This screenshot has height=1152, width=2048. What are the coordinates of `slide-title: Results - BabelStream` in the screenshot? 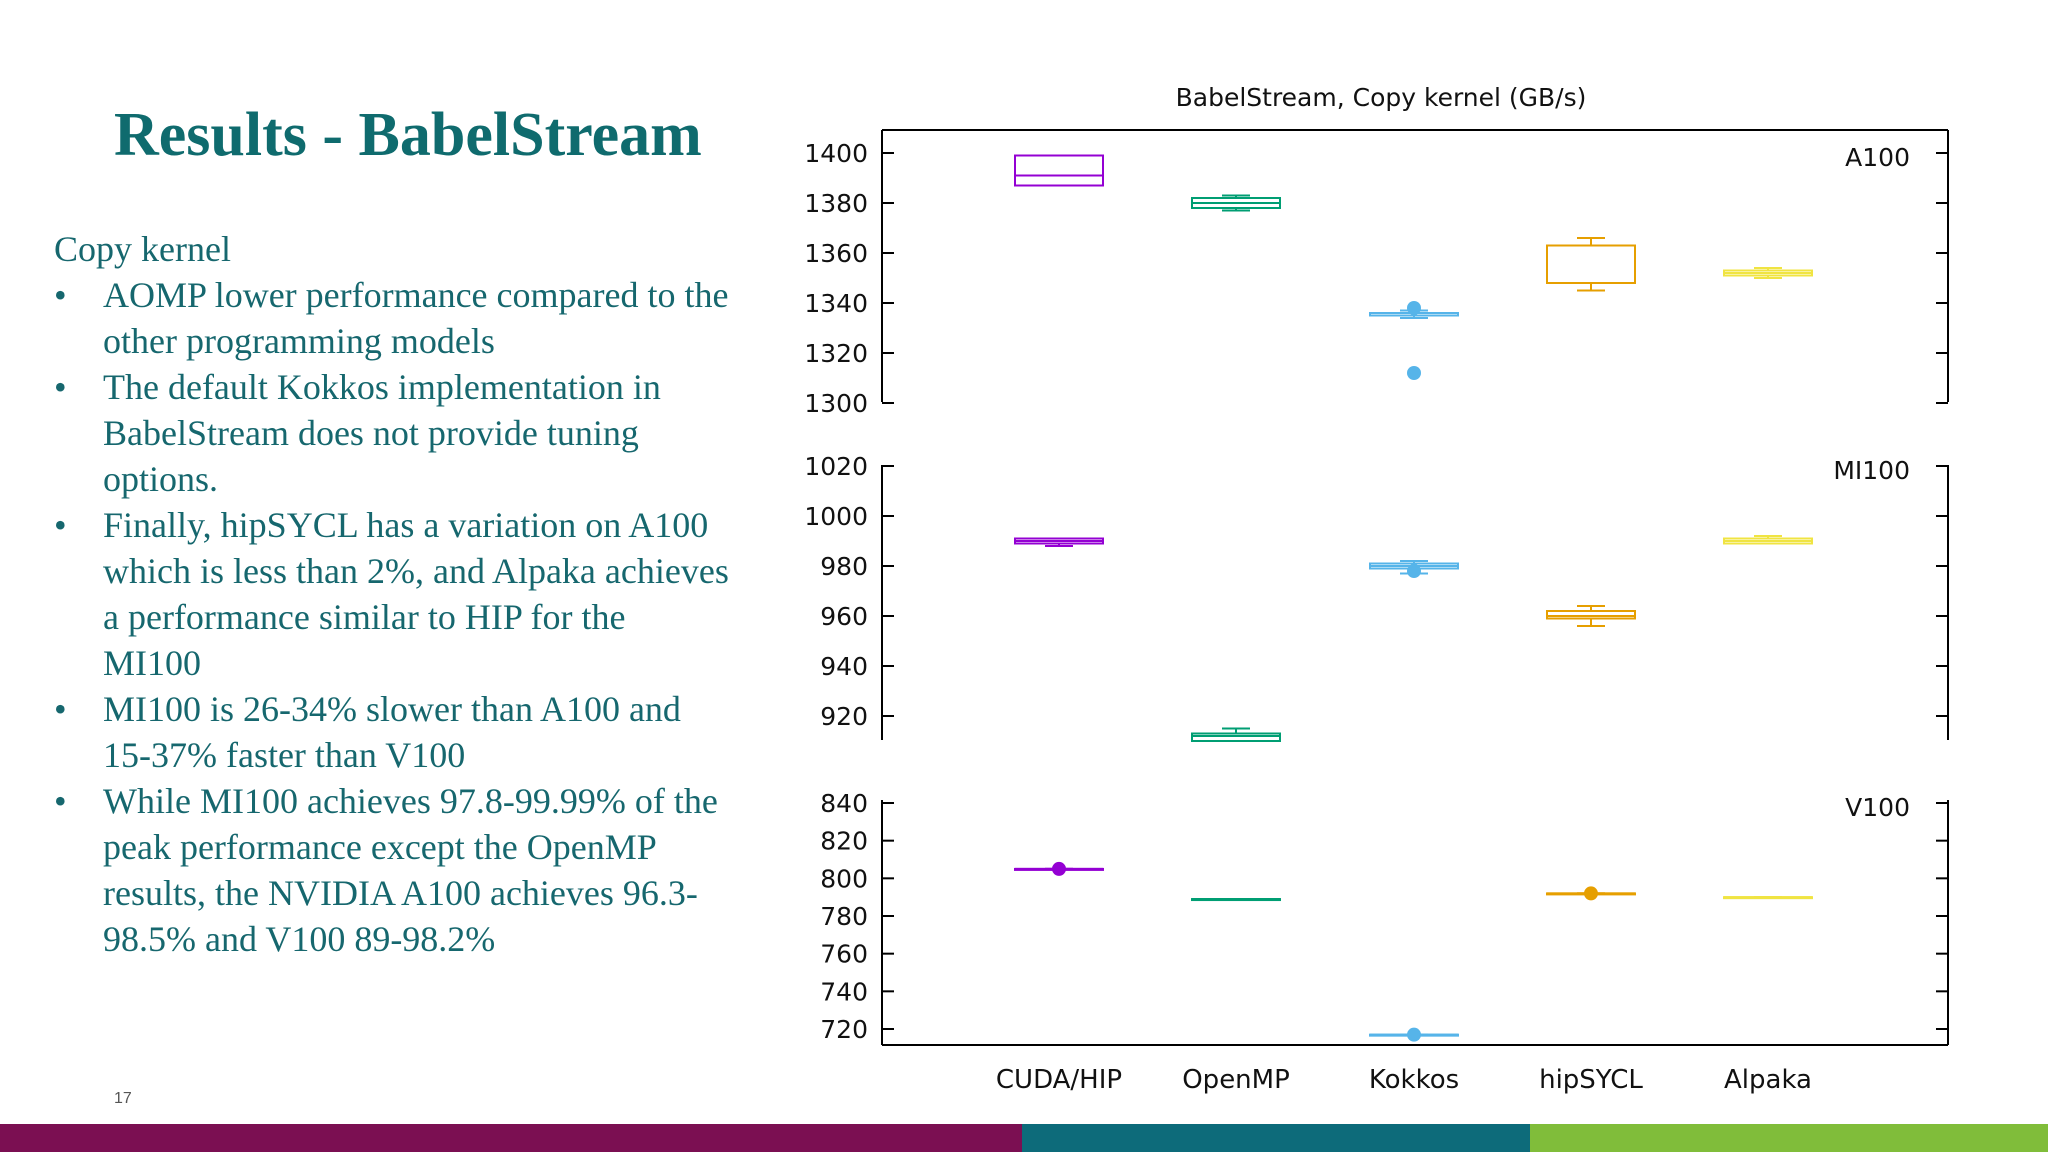 It's located at (408, 135).